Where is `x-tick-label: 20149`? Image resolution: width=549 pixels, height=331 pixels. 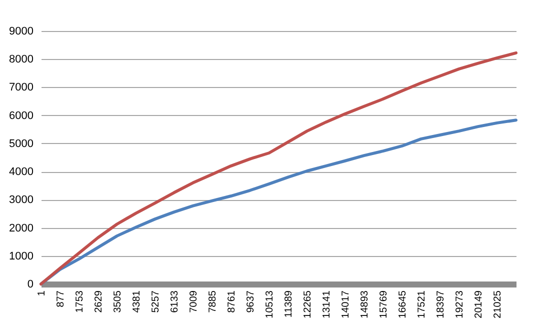
x-tick-label: 20149 is located at coordinates (479, 304).